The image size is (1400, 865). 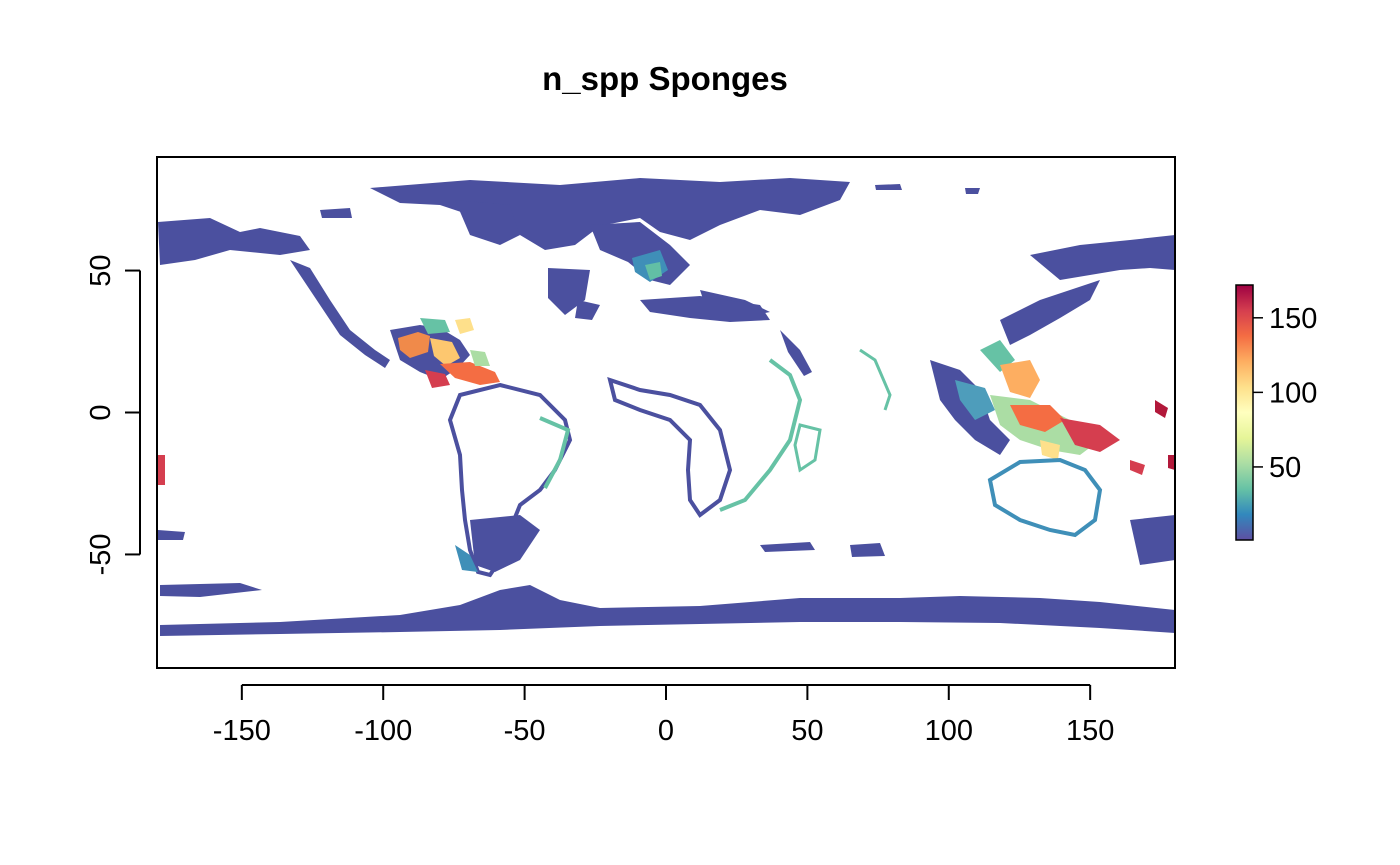 I want to click on y-tick-label: 50, so click(x=101, y=270).